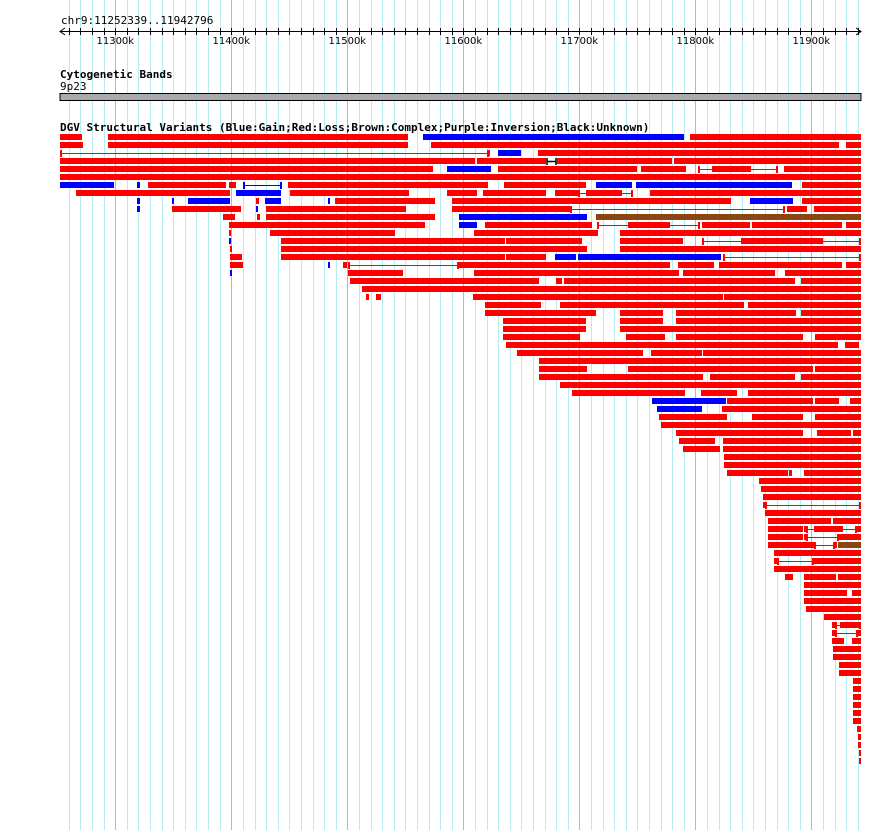 This screenshot has width=890, height=830. I want to click on sv-unknown-glyph, so click(551, 161).